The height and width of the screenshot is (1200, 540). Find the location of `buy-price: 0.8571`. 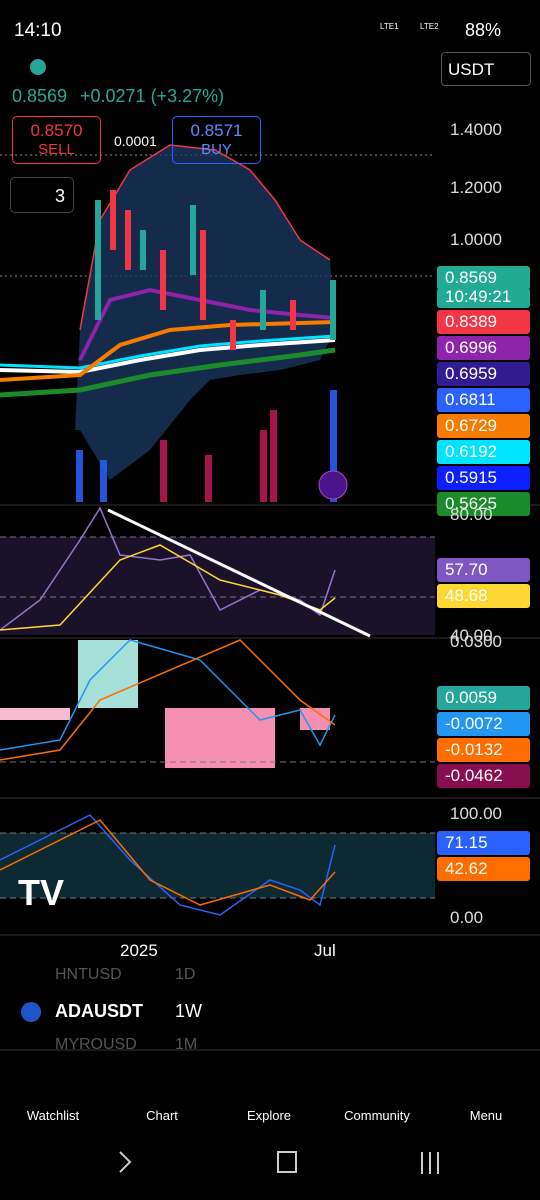

buy-price: 0.8571 is located at coordinates (216, 130).